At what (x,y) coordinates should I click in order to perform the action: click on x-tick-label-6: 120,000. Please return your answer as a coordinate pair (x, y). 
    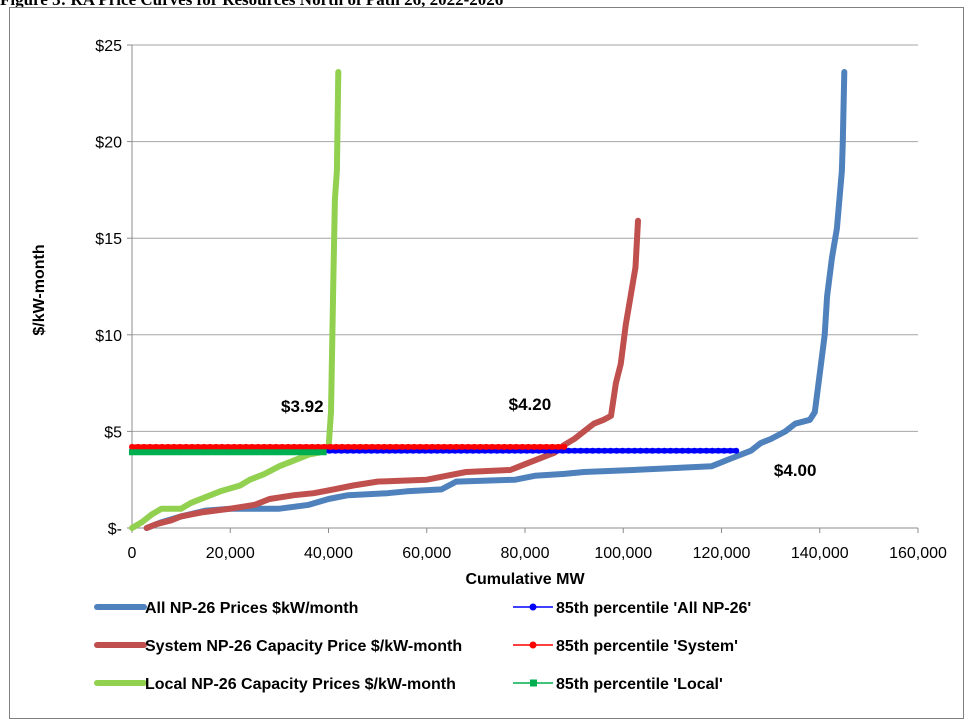
    Looking at the image, I should click on (722, 553).